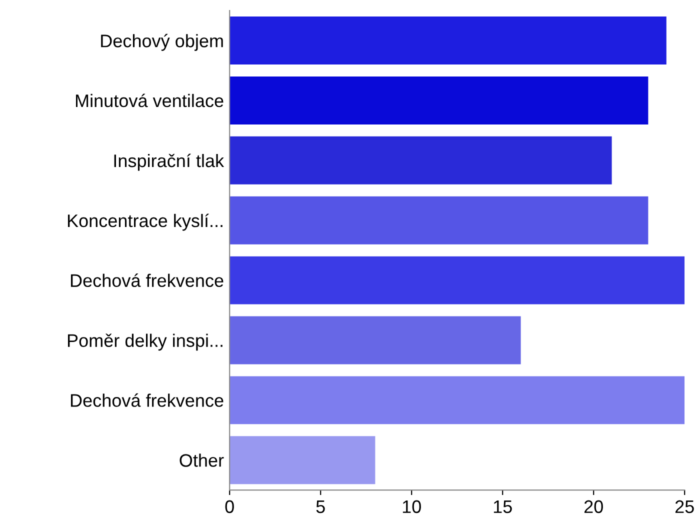 This screenshot has height=527, width=700. Describe the element at coordinates (320, 507) in the screenshot. I see `x-tick-label: 5` at that location.